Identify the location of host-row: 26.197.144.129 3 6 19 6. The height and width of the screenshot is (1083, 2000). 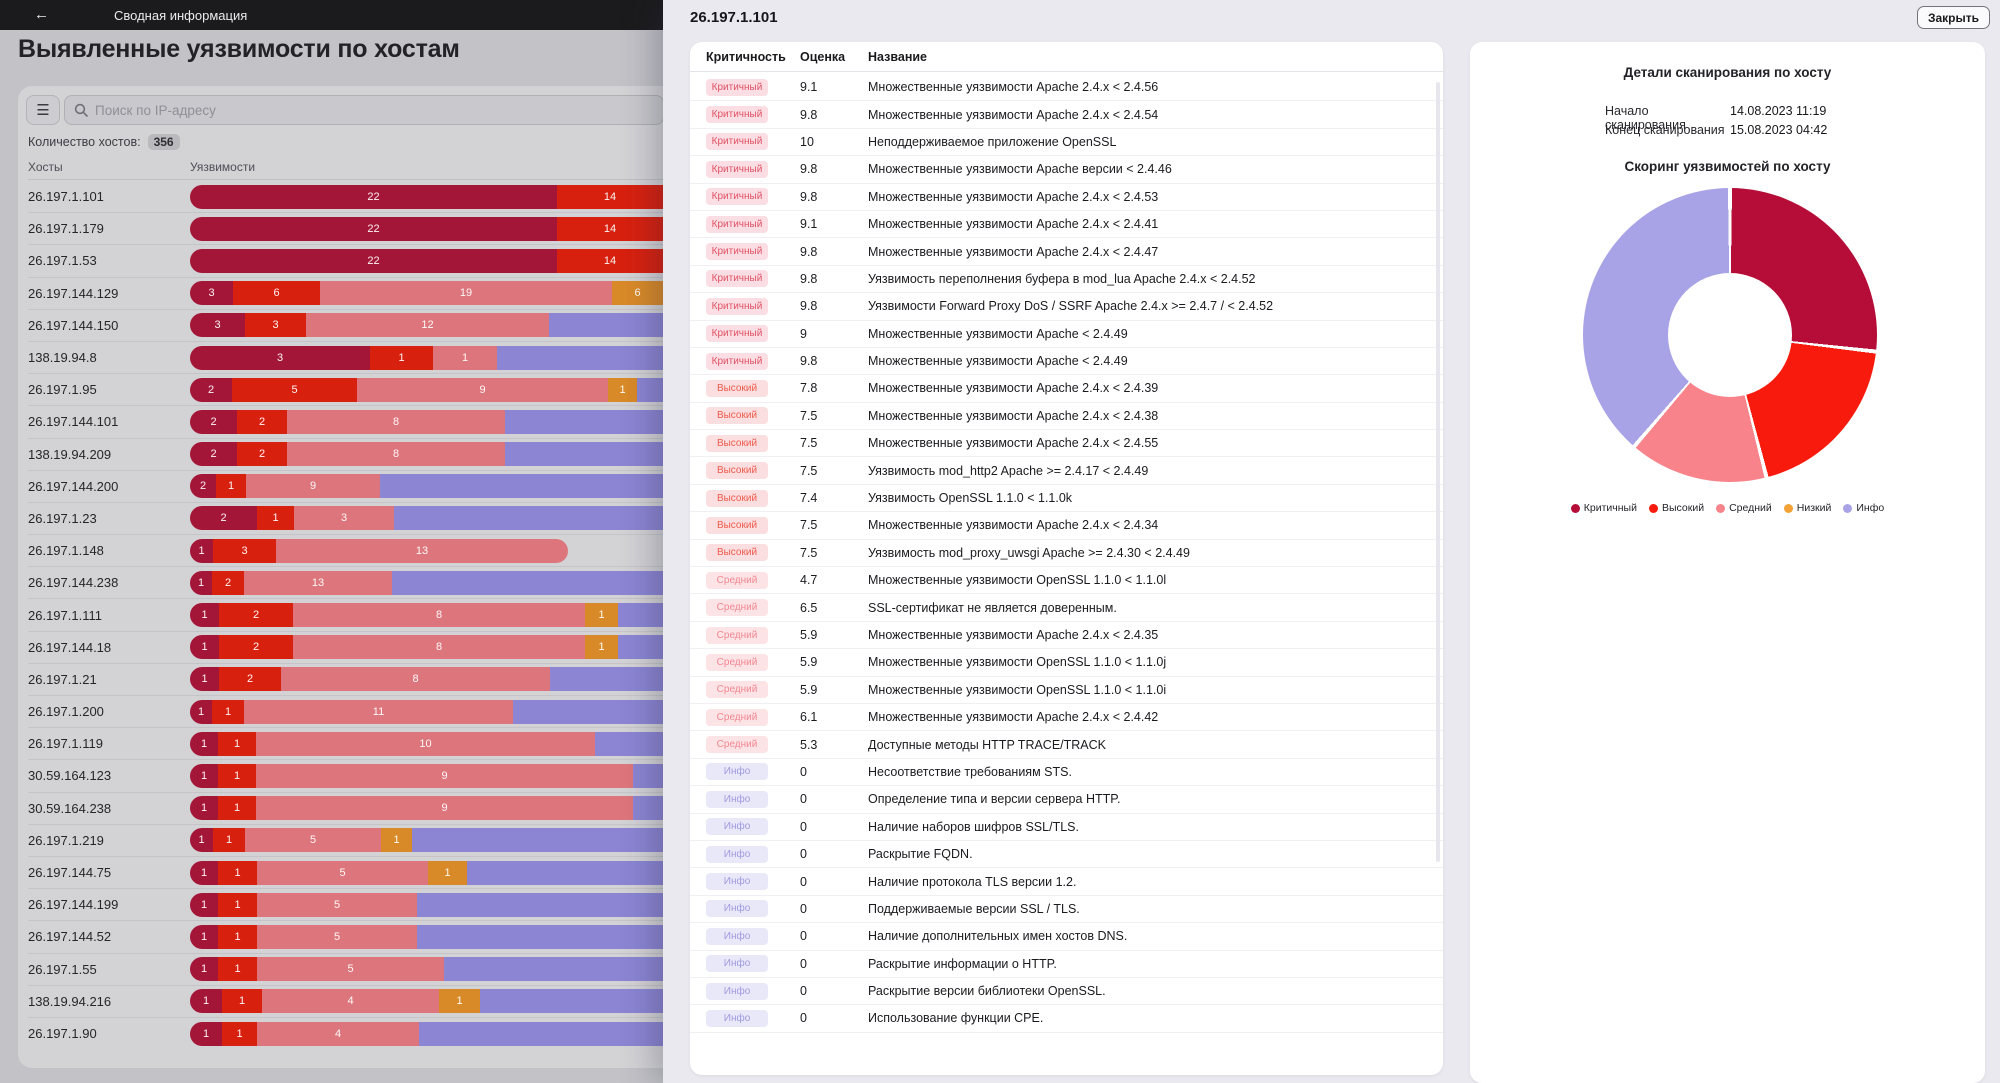
(358, 294).